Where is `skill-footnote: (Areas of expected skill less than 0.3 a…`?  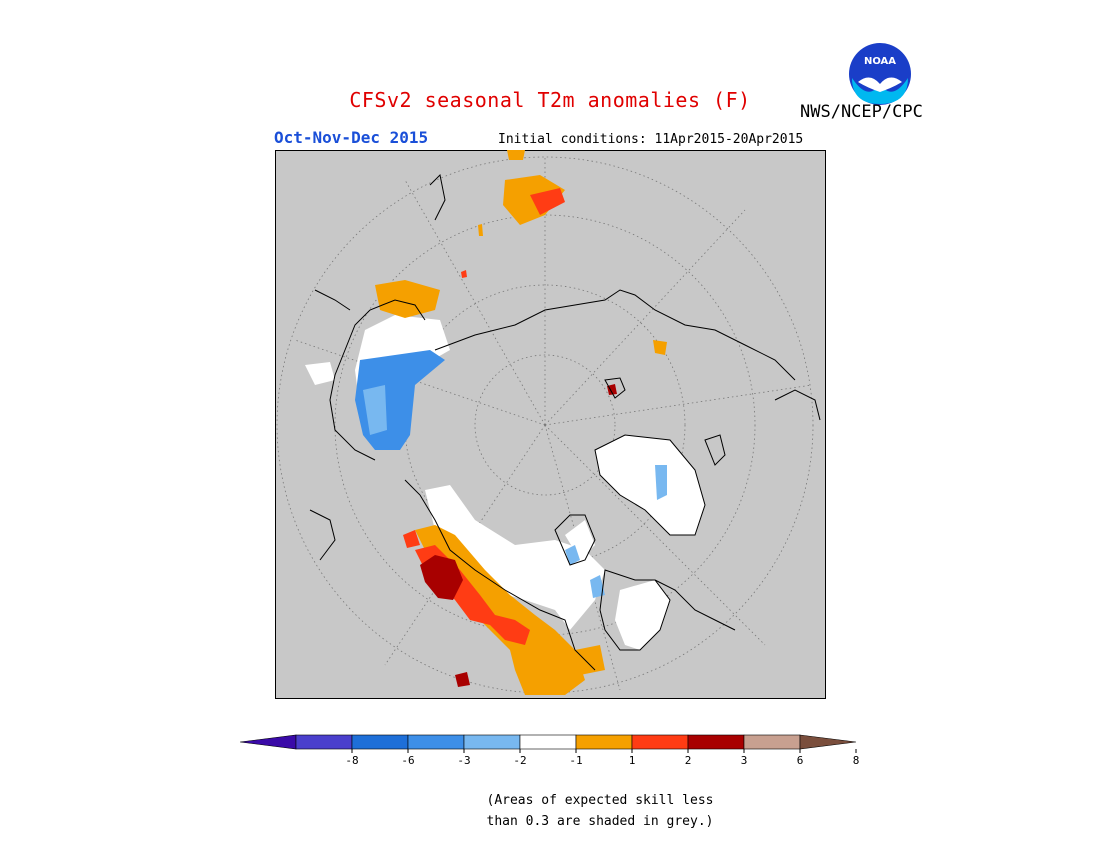 skill-footnote: (Areas of expected skill less than 0.3 a… is located at coordinates (600, 811).